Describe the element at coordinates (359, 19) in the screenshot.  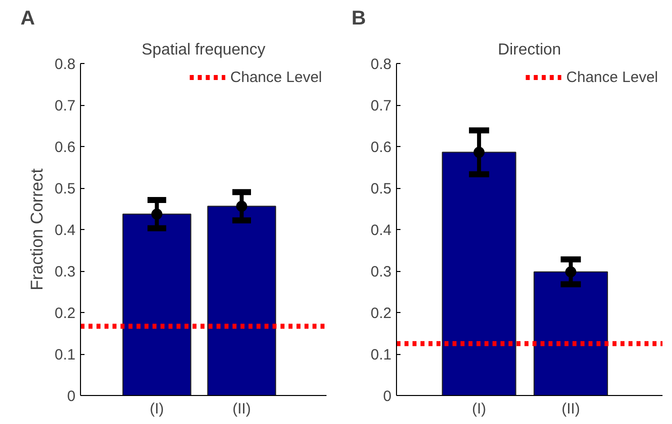
I see `text: B` at that location.